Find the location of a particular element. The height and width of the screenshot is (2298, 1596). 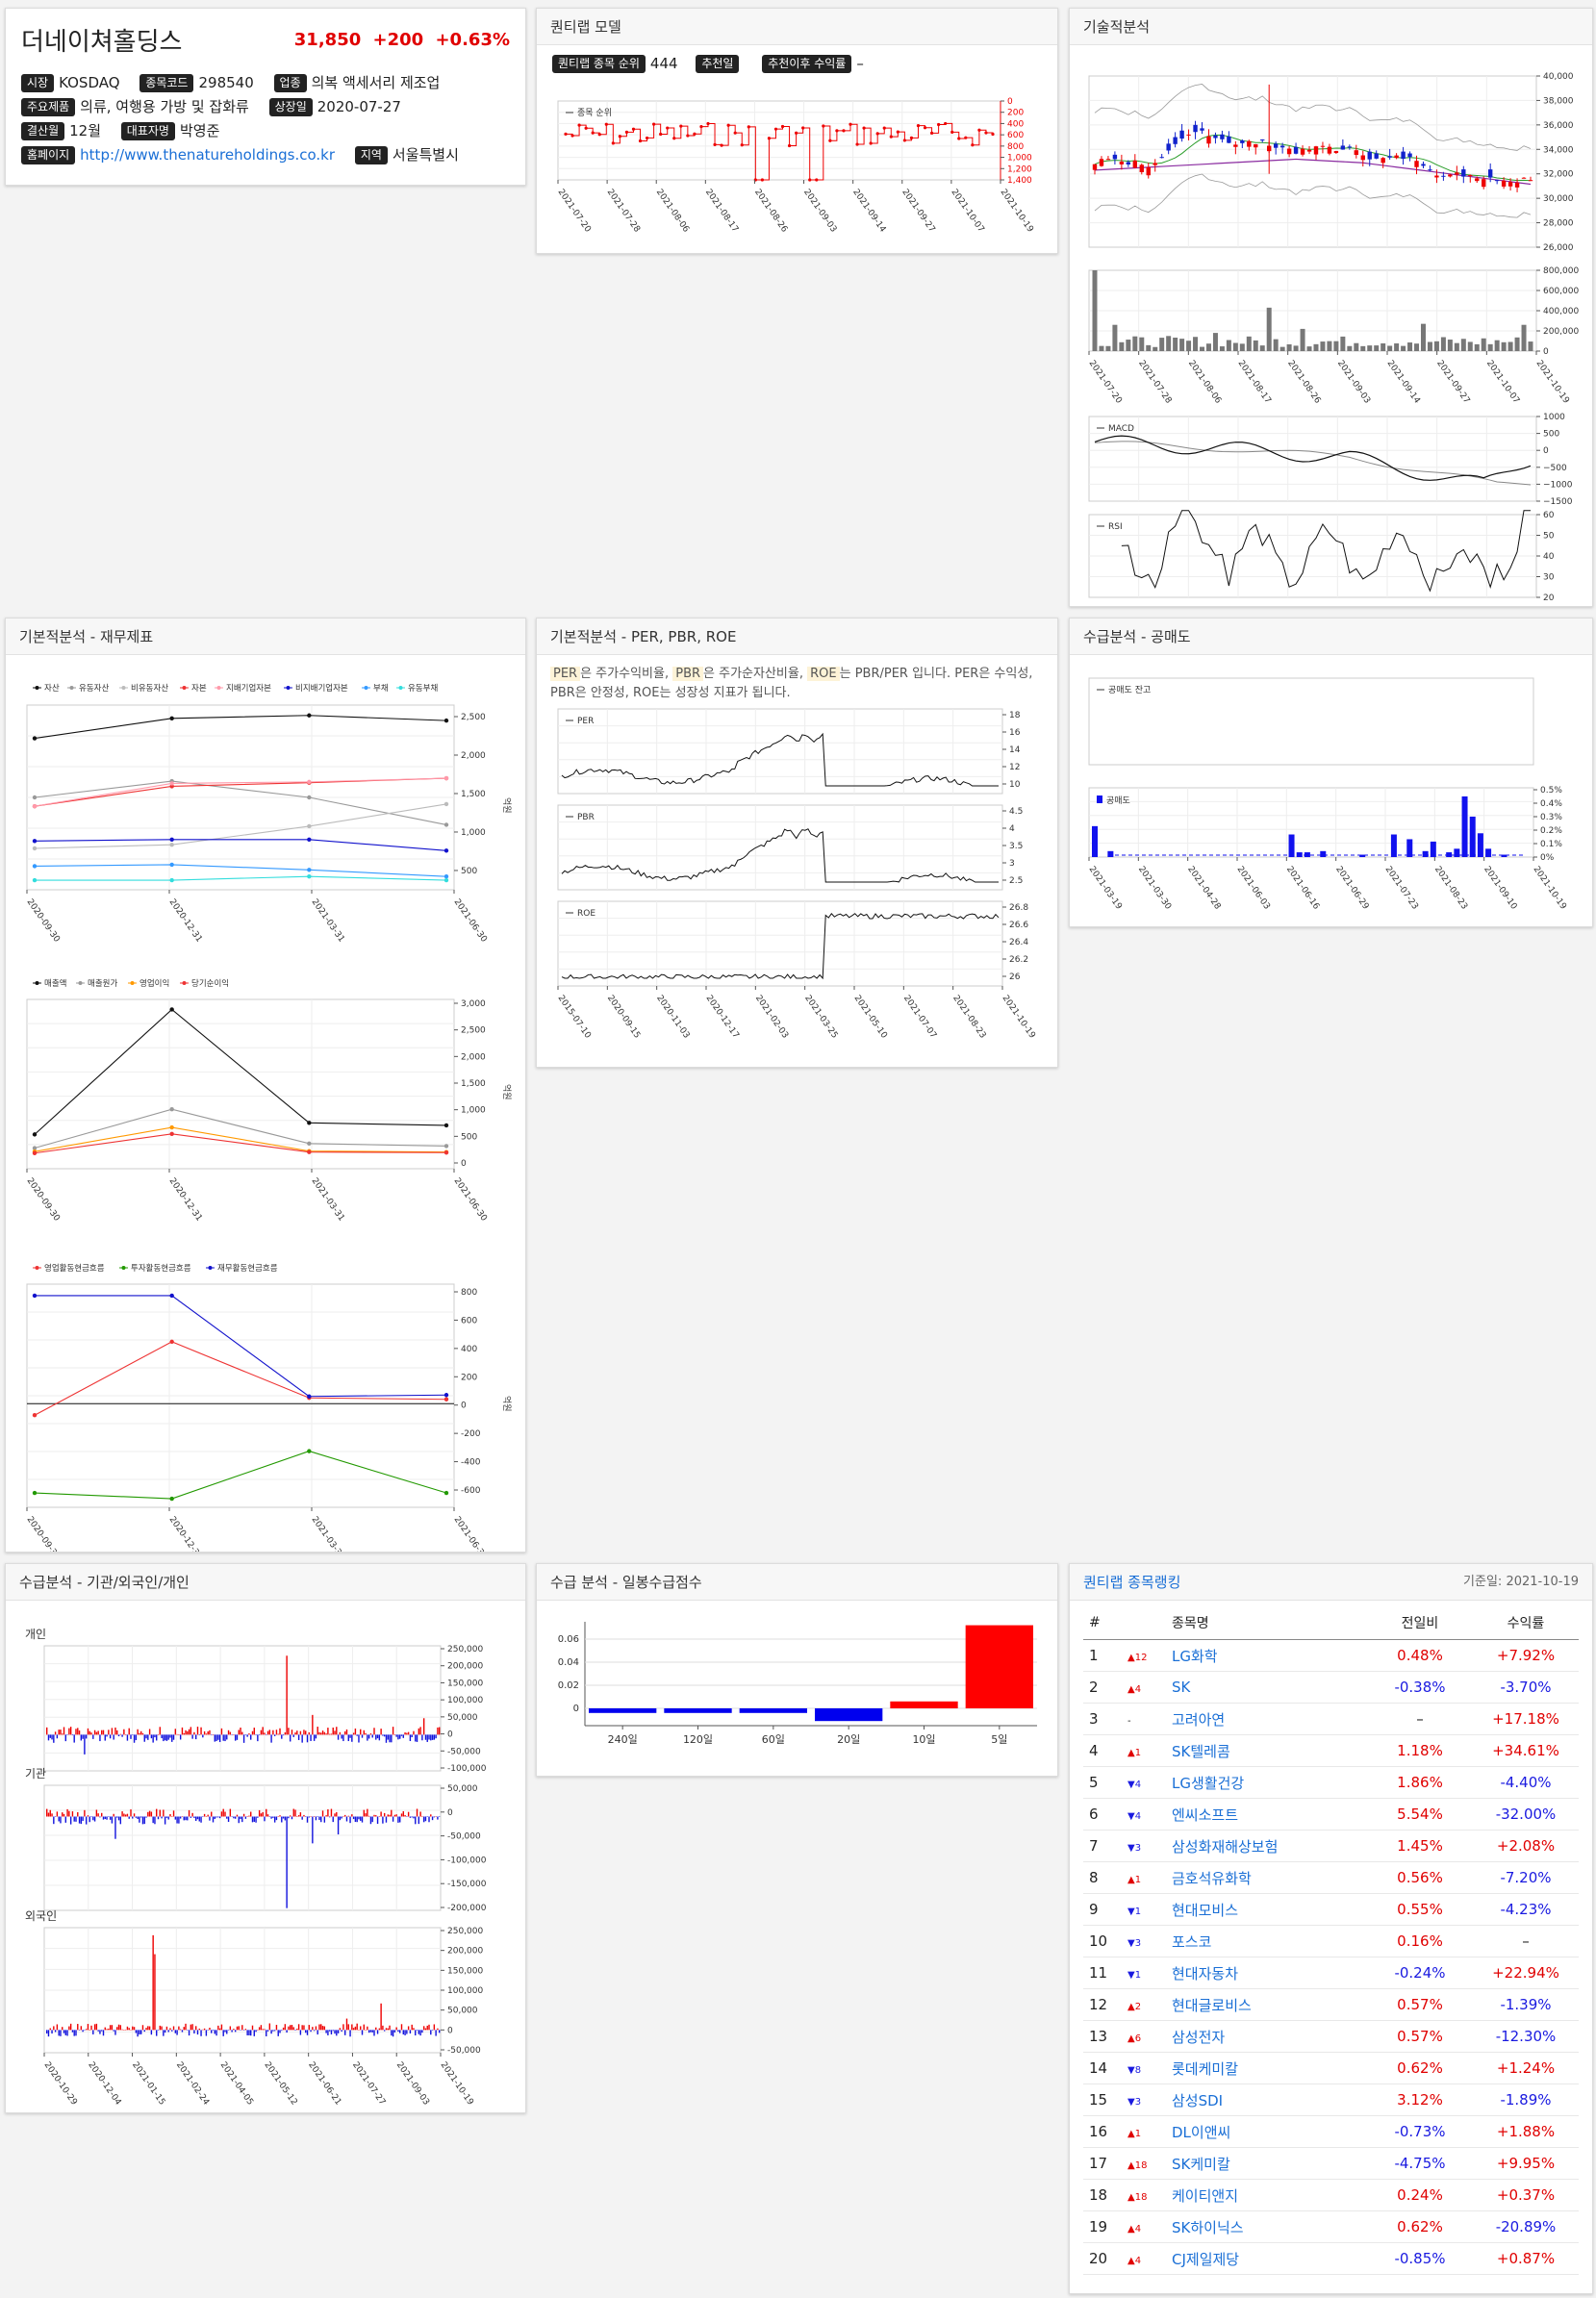

x-tick-label: 2021-08-06 is located at coordinates (672, 211).